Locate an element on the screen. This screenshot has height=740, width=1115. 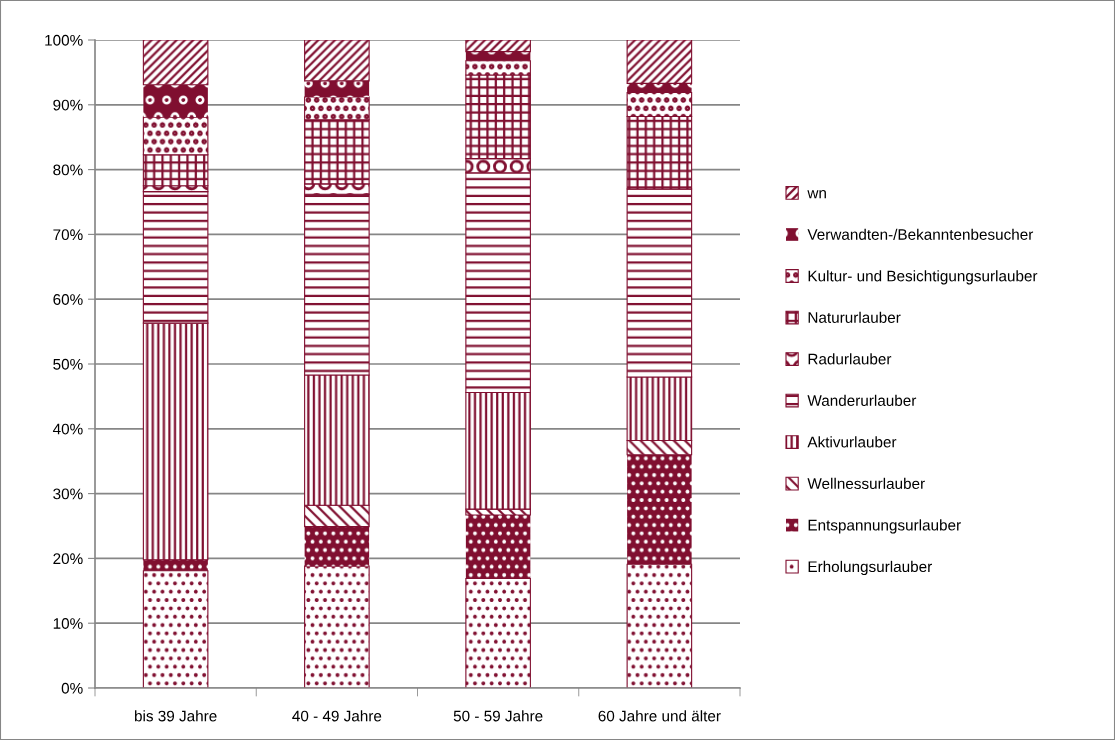
y-tick-label: 70% is located at coordinates (68, 235).